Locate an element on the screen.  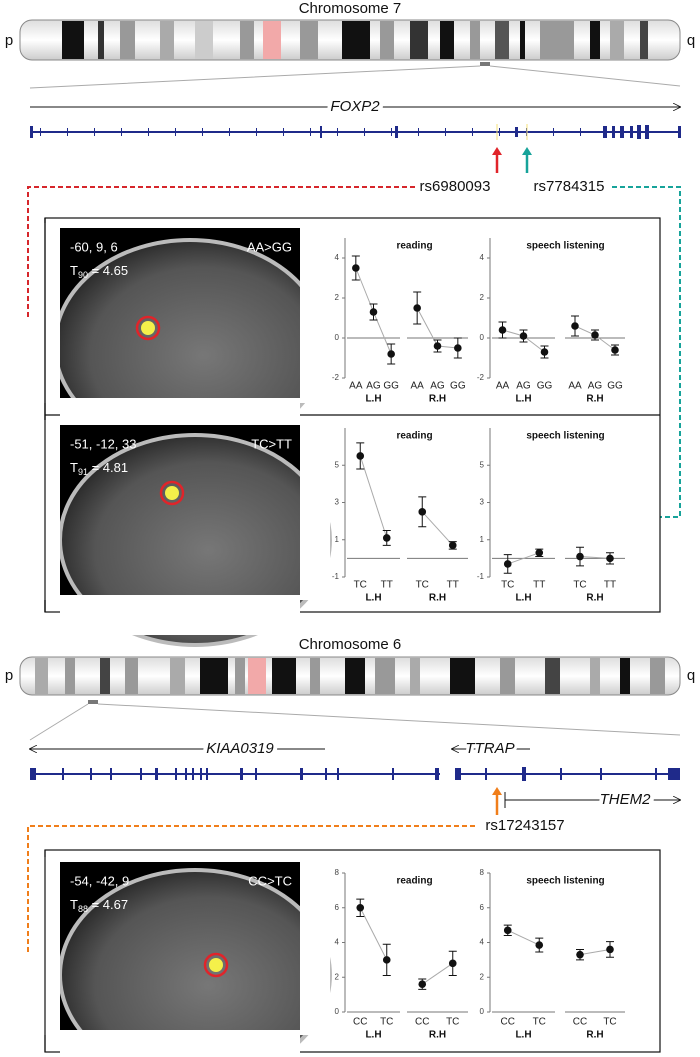
y-tick-label: -2 is located at coordinates (481, 377).